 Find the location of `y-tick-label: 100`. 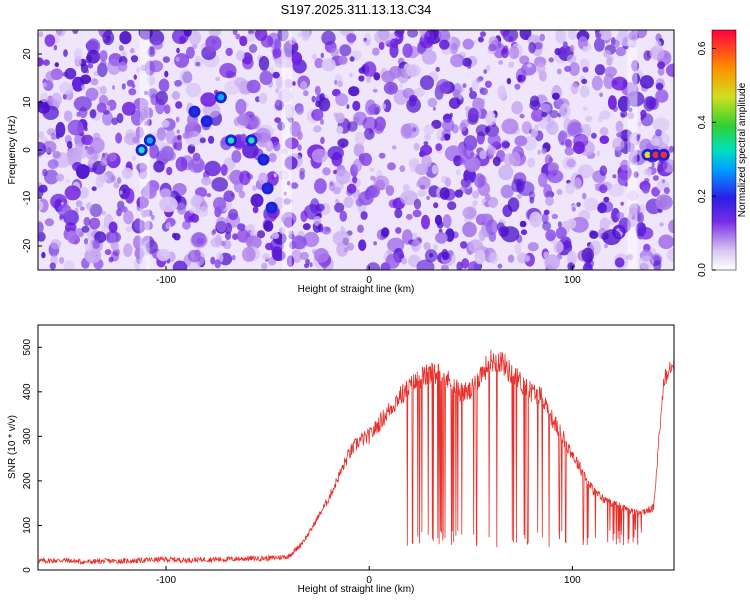

y-tick-label: 100 is located at coordinates (27, 525).